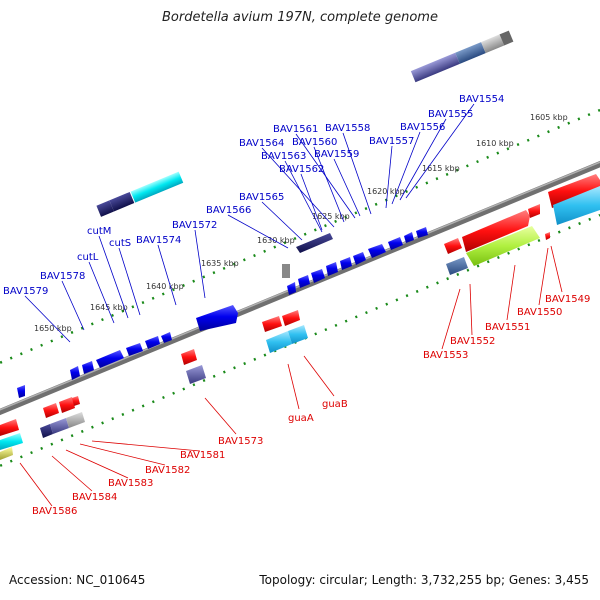  I want to click on gene-label: BAV1556, so click(422, 127).